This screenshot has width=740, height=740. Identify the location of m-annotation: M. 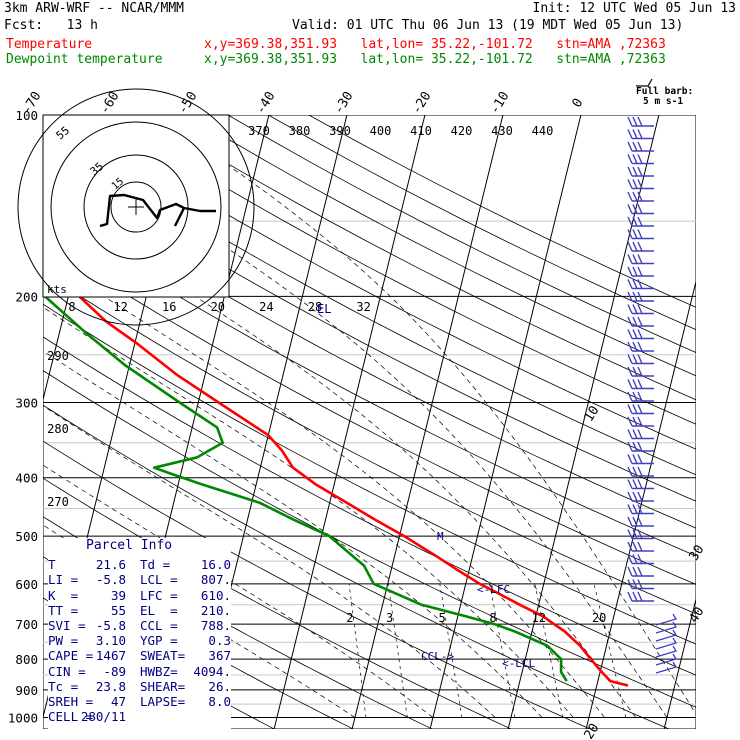
(440, 536).